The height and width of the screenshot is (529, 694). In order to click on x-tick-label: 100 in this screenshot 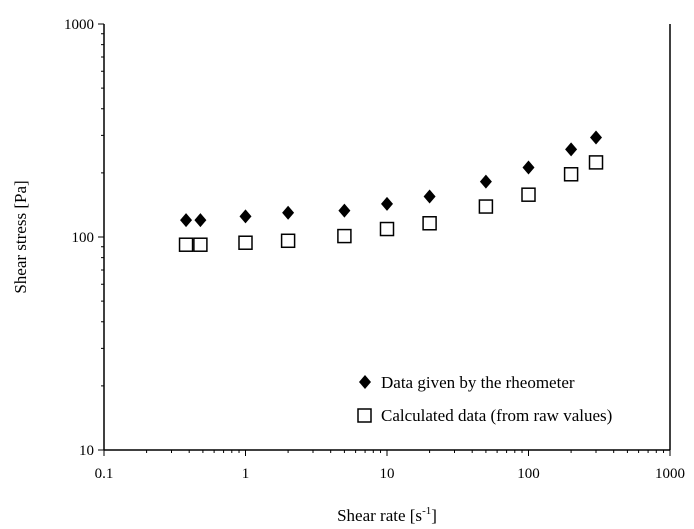, I will do `click(528, 474)`.